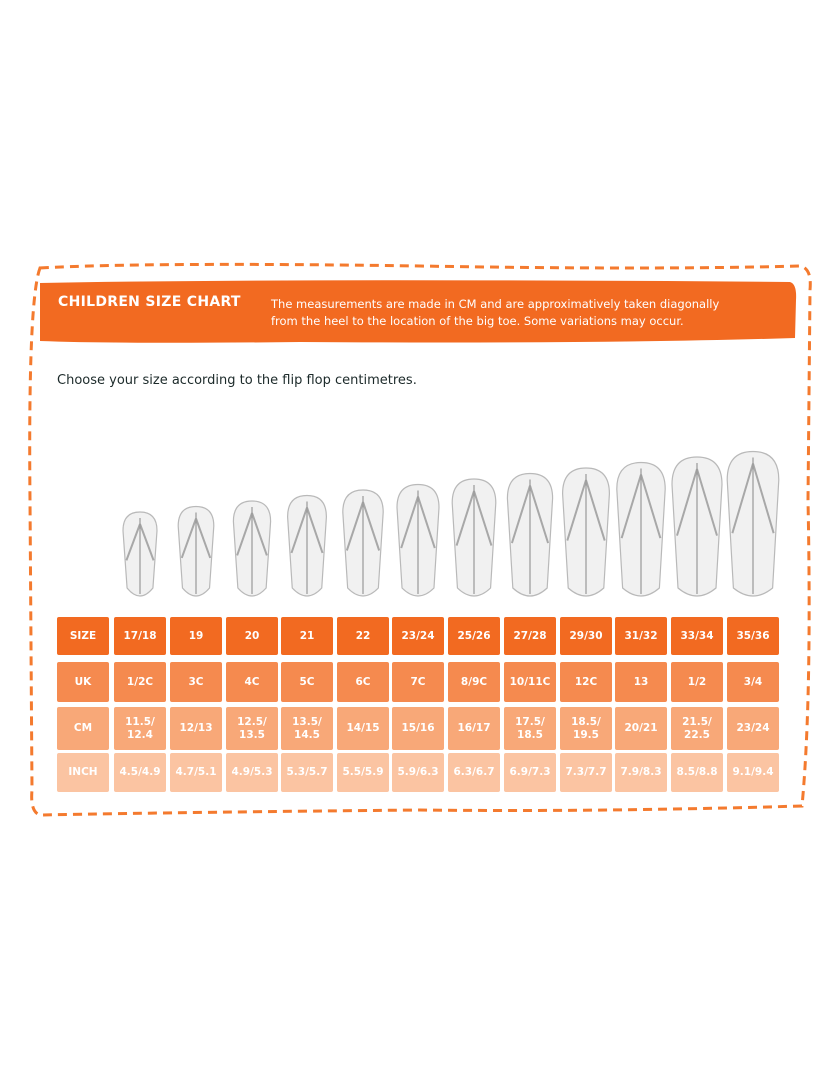 The width and height of the screenshot is (830, 1080). What do you see at coordinates (586, 636) in the screenshot?
I see `size-cell: 29/30` at bounding box center [586, 636].